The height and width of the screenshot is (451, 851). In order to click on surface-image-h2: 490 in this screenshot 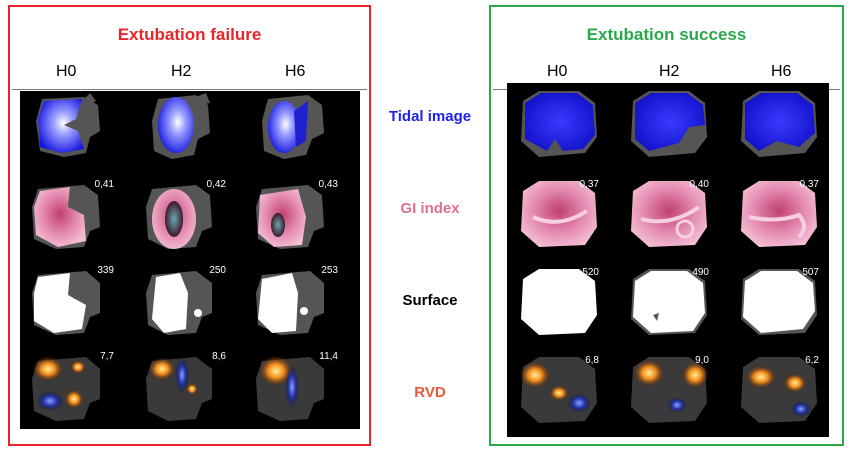, I will do `click(673, 305)`.